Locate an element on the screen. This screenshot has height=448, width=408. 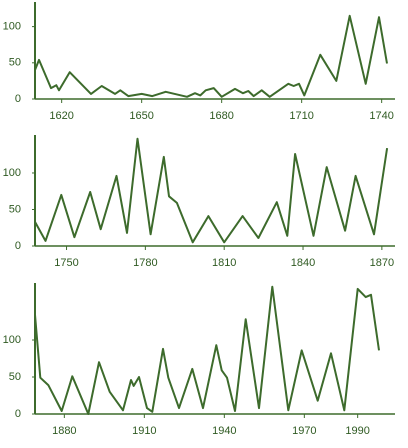
x-tick-label: 1810 is located at coordinates (224, 263).